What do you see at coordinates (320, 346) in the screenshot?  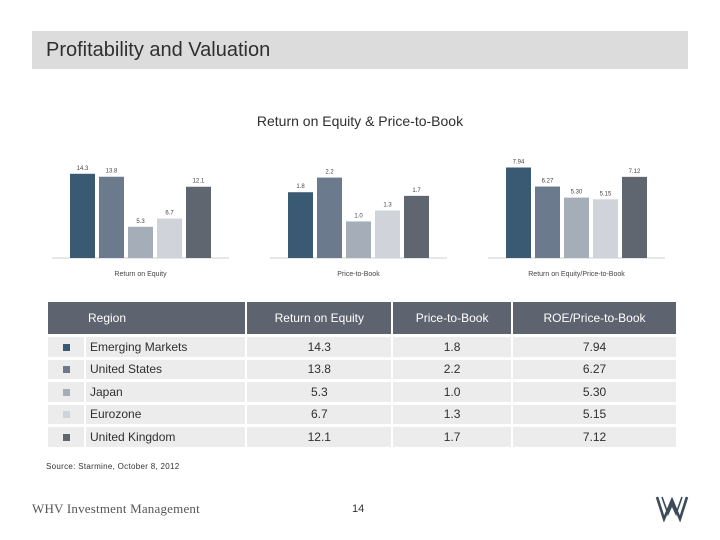 I see `roe-cell: 14.3` at bounding box center [320, 346].